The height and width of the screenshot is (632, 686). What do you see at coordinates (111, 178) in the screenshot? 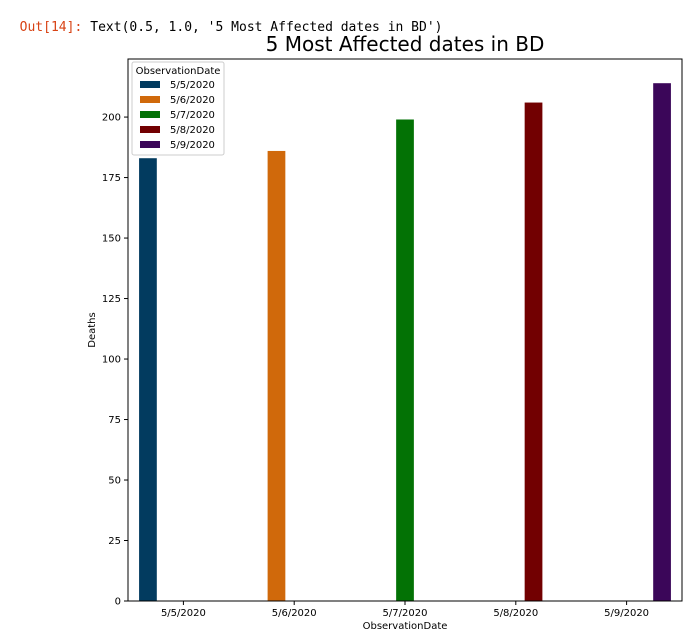
I see `y-tick-label: 175` at bounding box center [111, 178].